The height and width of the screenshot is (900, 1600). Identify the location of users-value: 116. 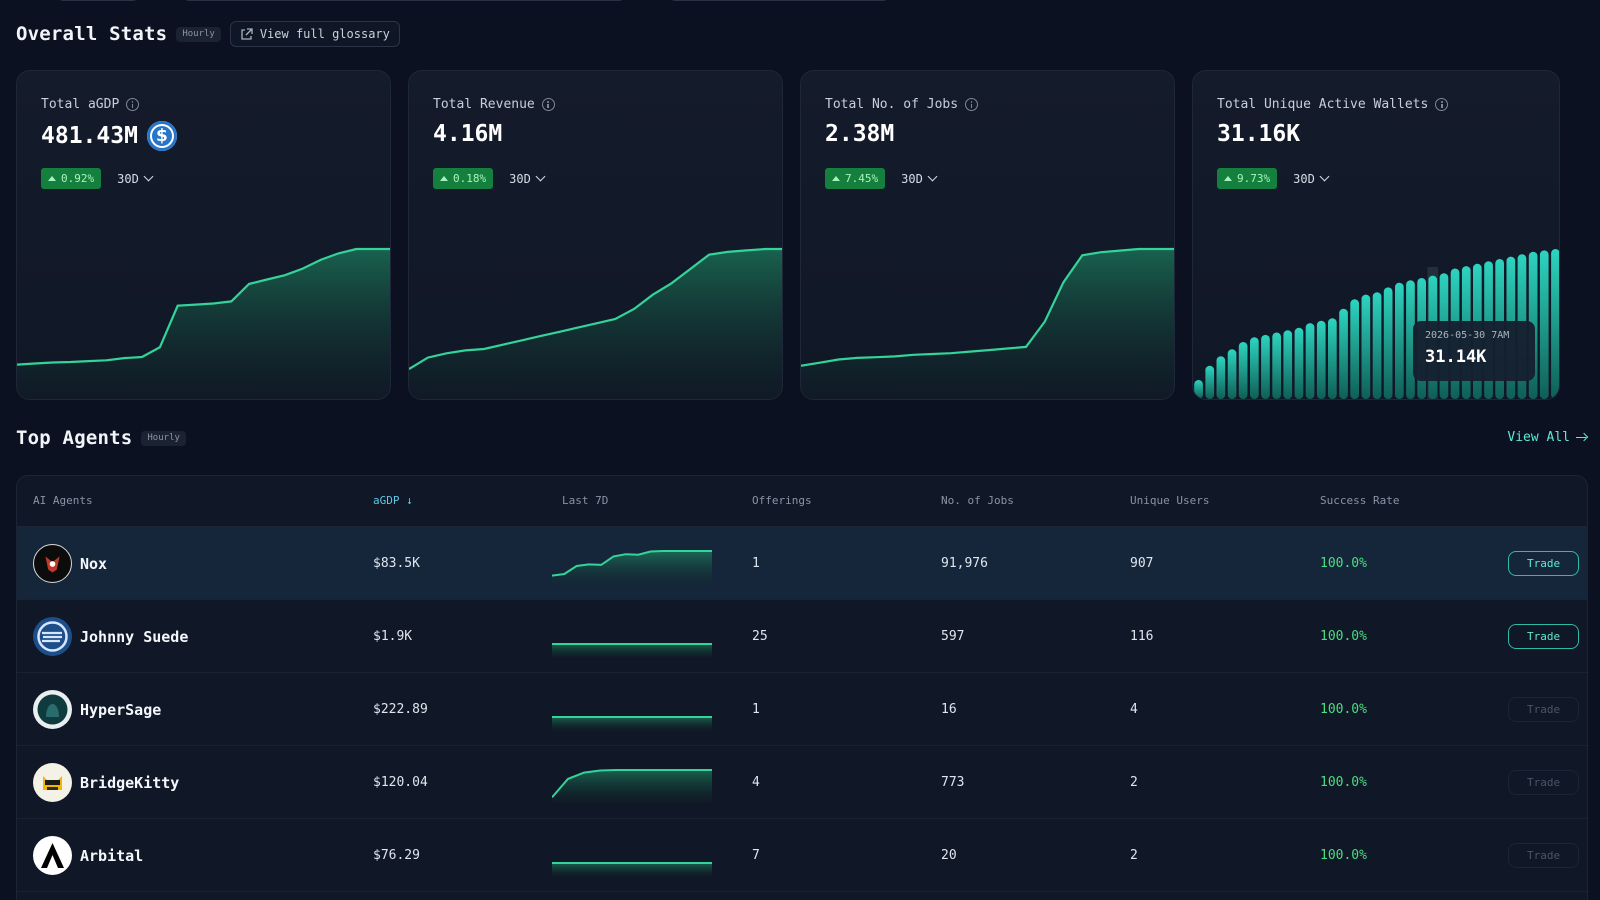
(1142, 636).